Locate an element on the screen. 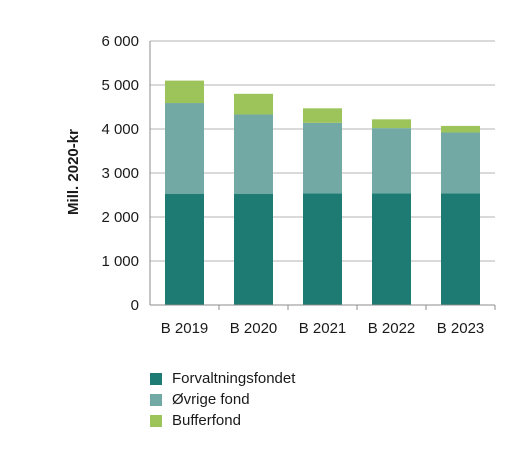  y-tick-label: 1 000 is located at coordinates (120, 261).